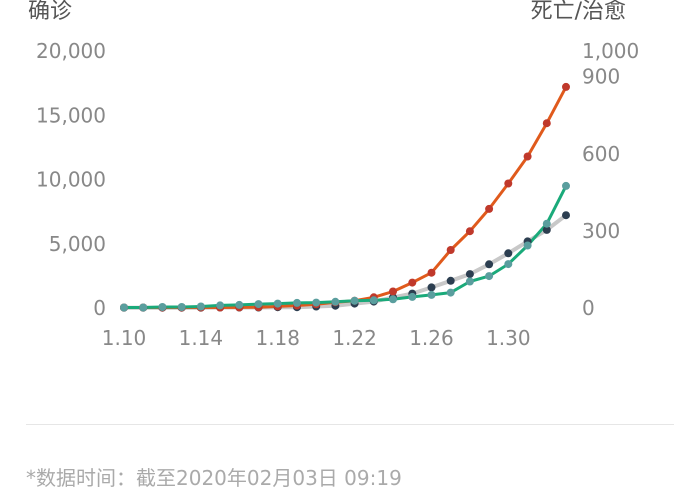 This screenshot has width=700, height=500. I want to click on x-tick-label: 1.22, so click(354, 338).